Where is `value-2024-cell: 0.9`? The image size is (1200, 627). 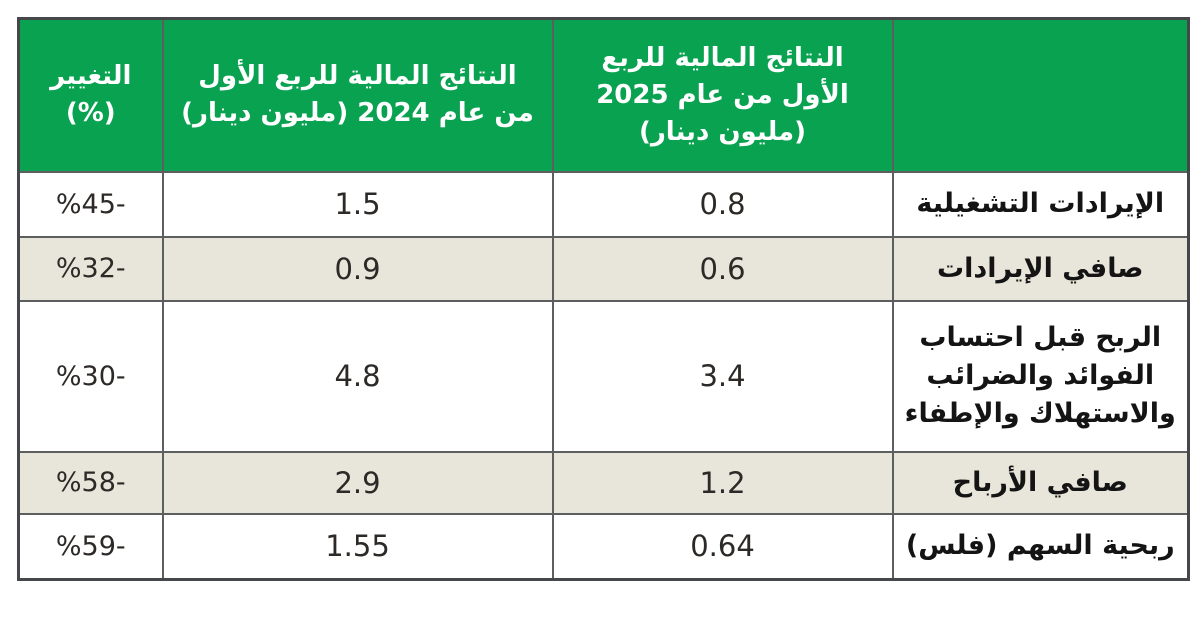
value-2024-cell: 0.9 is located at coordinates (357, 268).